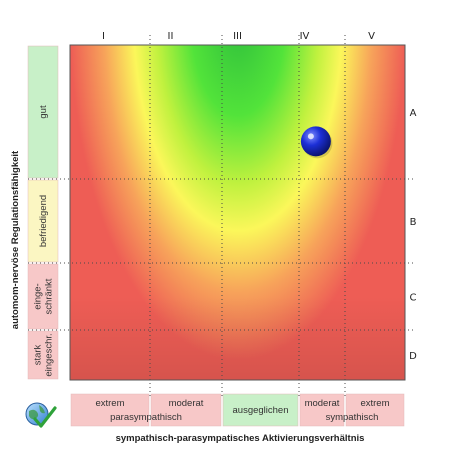  What do you see at coordinates (103, 36) in the screenshot?
I see `x-tick-label: I` at bounding box center [103, 36].